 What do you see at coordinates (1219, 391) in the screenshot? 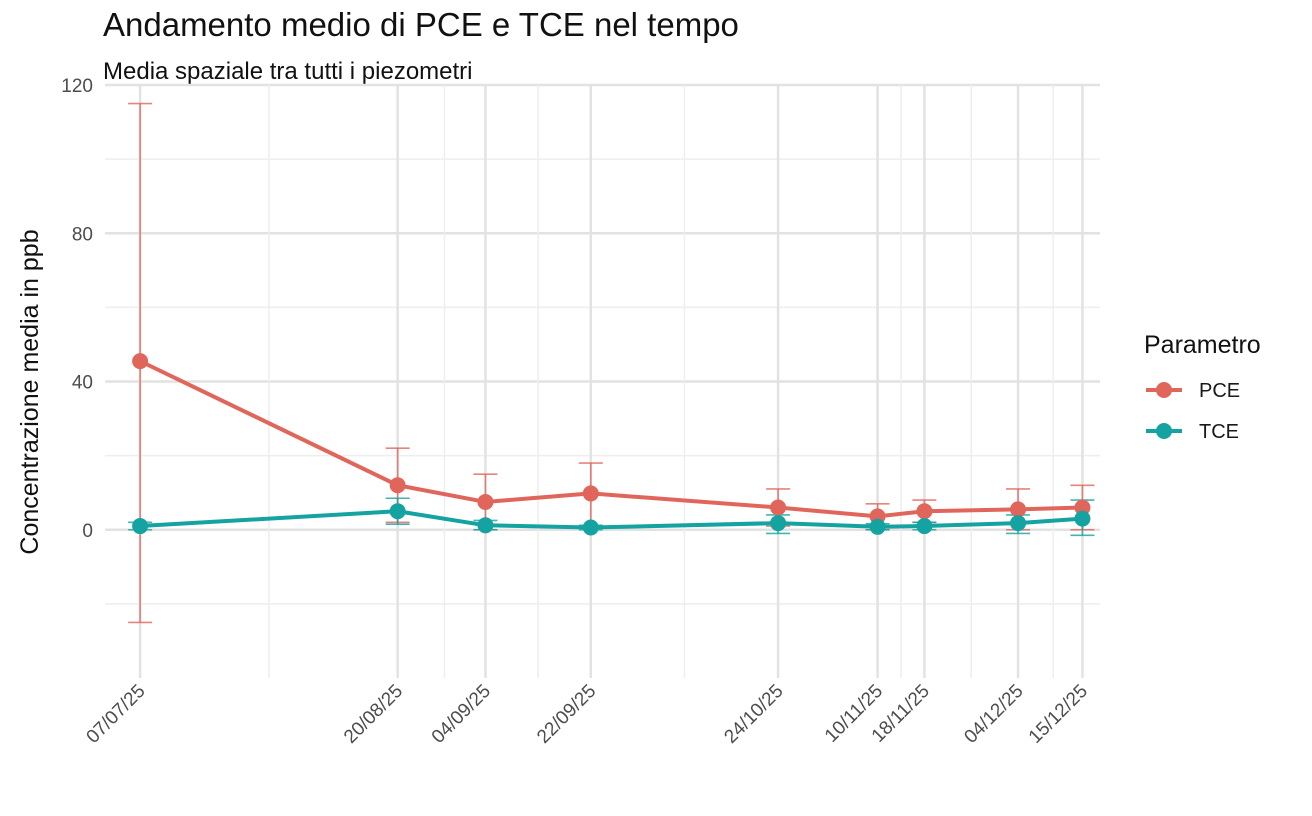
I see `legend-label-pce: PCE` at bounding box center [1219, 391].